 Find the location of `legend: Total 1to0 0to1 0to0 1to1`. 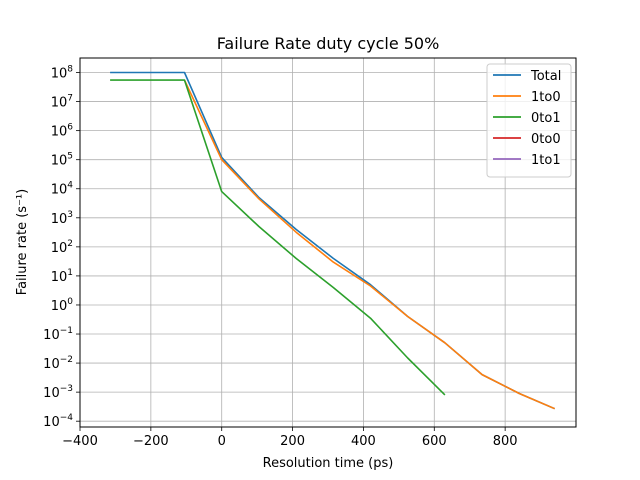

legend: Total 1to0 0to1 0to0 1to1 is located at coordinates (529, 120).